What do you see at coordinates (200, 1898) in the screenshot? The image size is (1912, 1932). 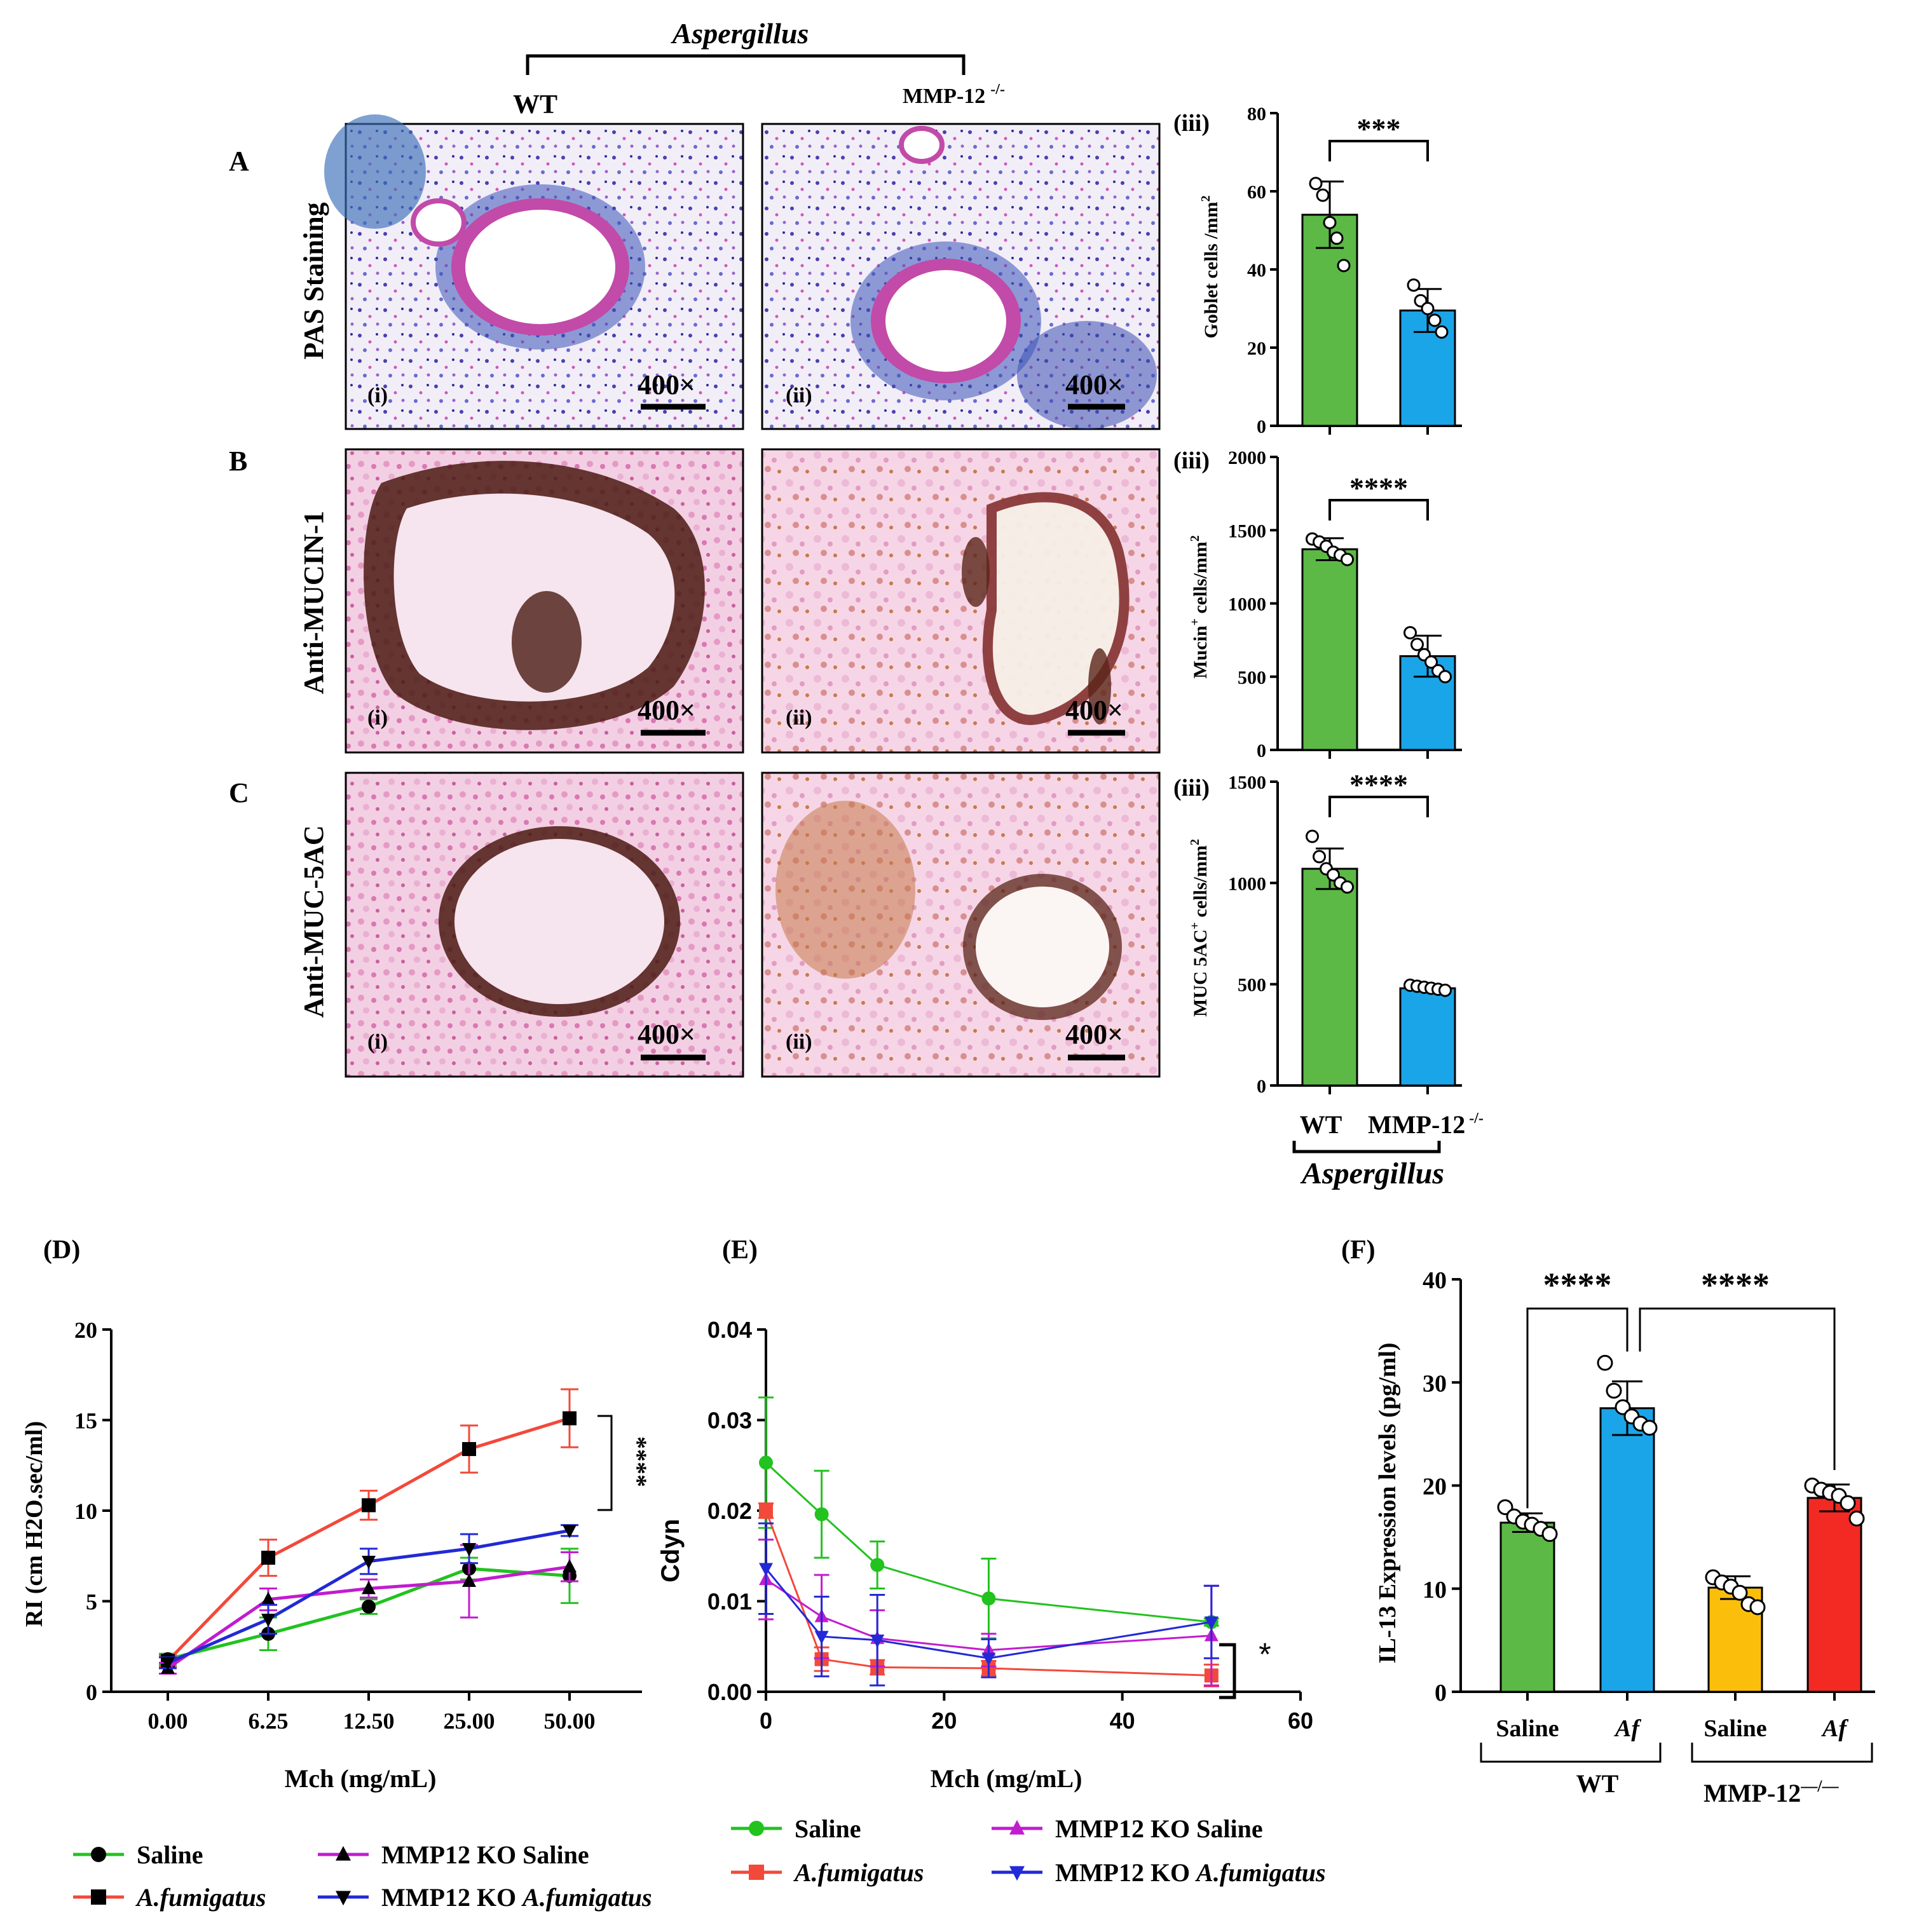 I see `legend-d-label-1: A.fumigatus` at bounding box center [200, 1898].